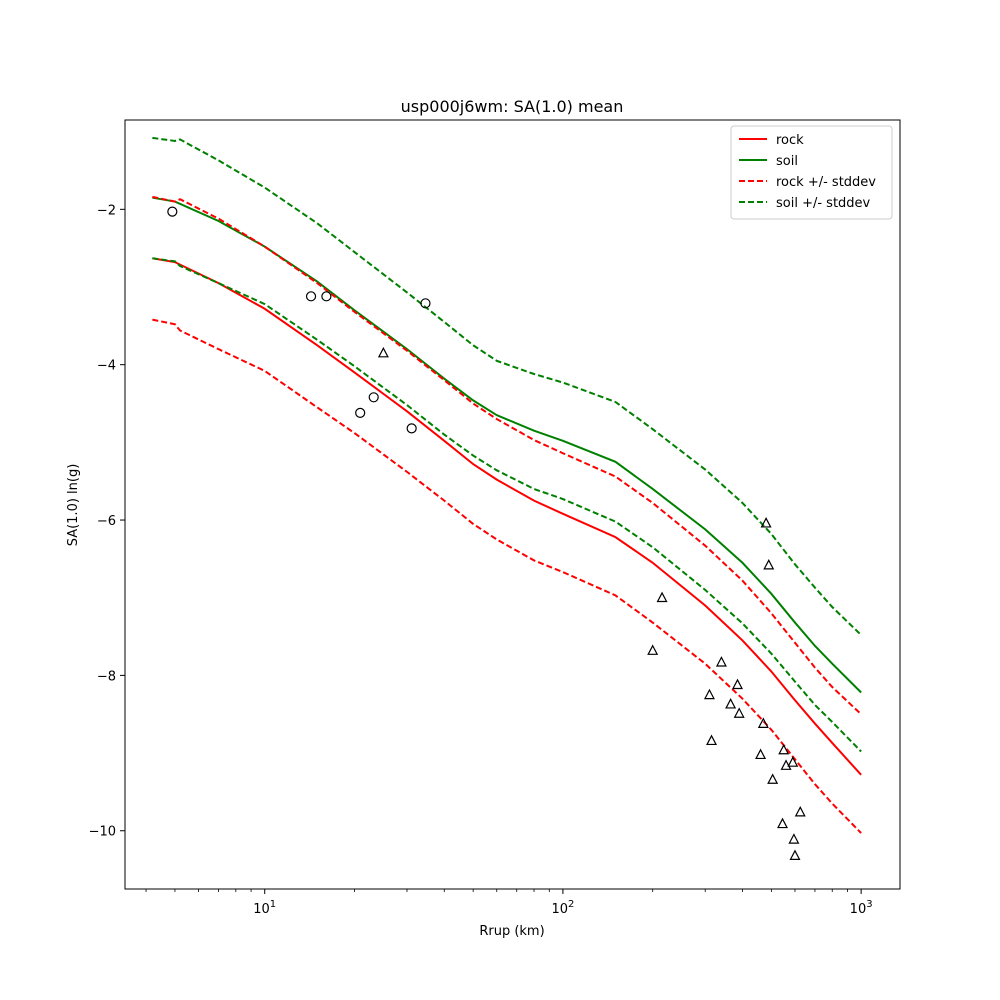  I want to click on x-axis-title: Rrup (km), so click(511, 931).